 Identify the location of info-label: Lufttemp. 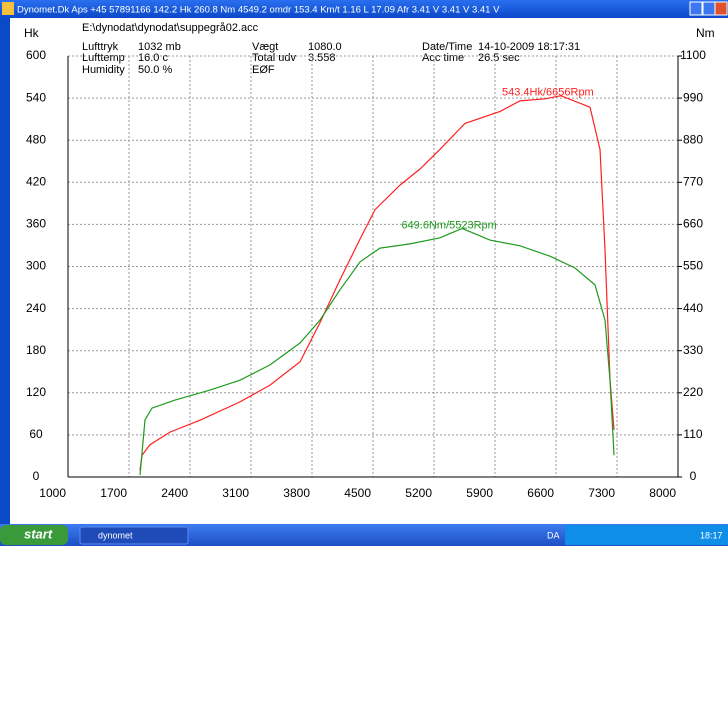
(103, 58).